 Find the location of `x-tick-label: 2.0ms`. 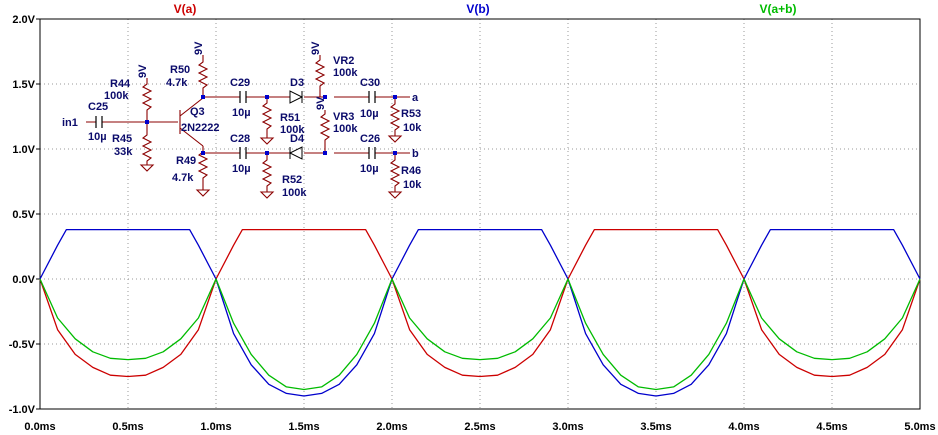

x-tick-label: 2.0ms is located at coordinates (391, 427).